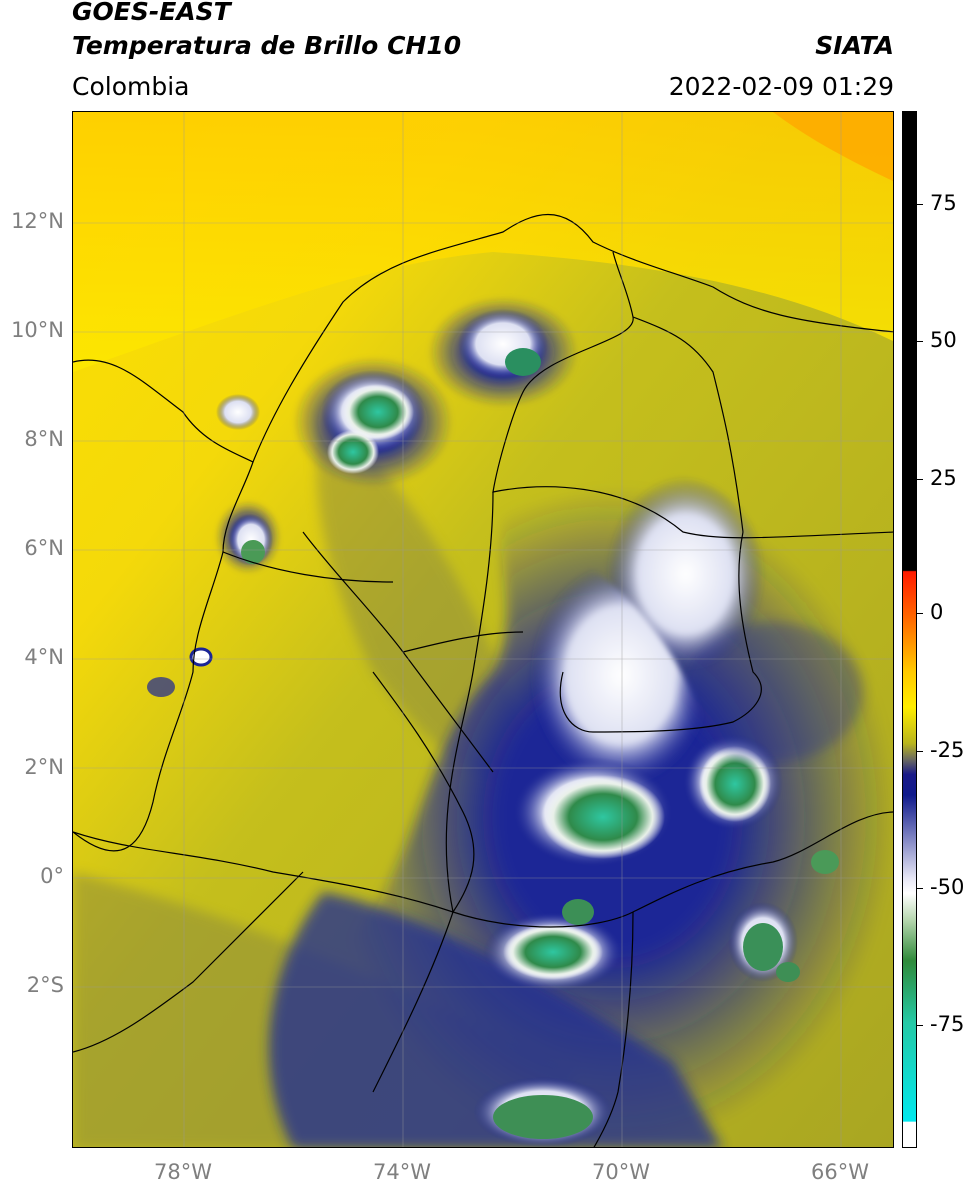  What do you see at coordinates (943, 478) in the screenshot?
I see `colorbar-label-25: 25` at bounding box center [943, 478].